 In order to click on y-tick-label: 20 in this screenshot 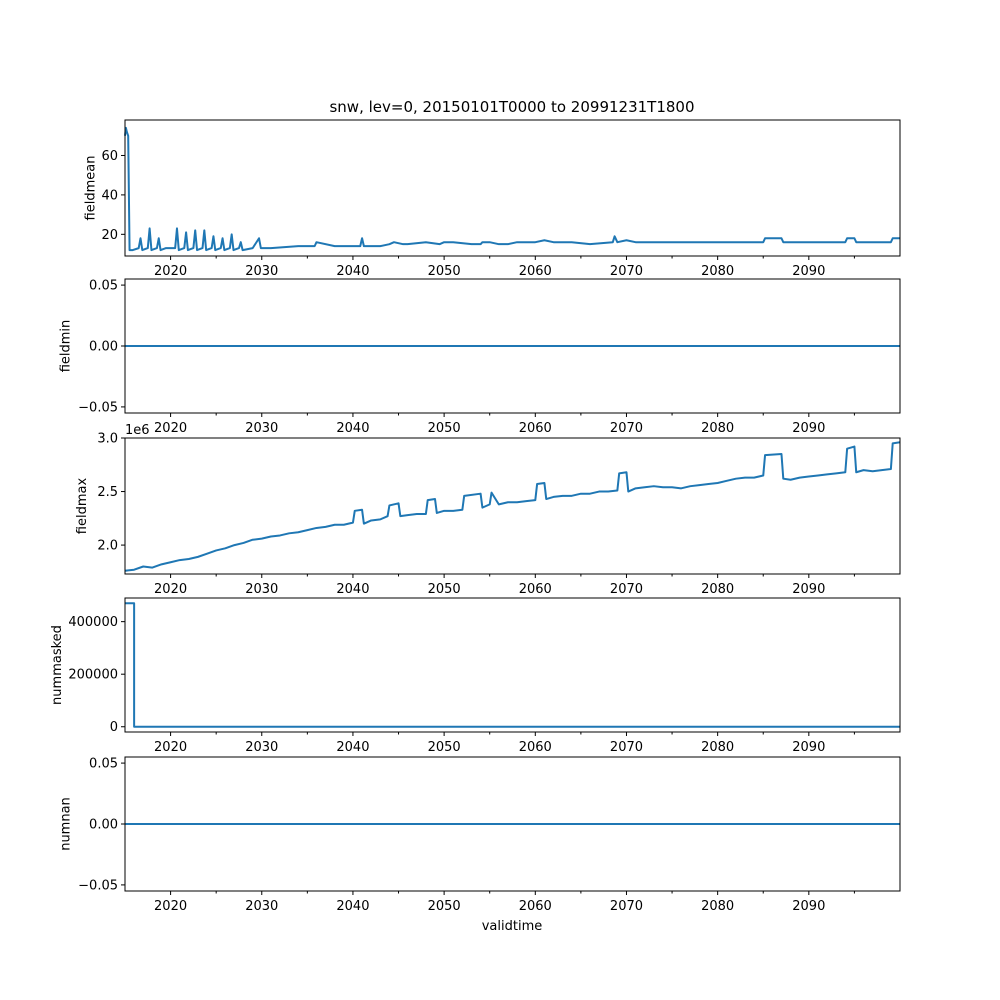, I will do `click(109, 235)`.